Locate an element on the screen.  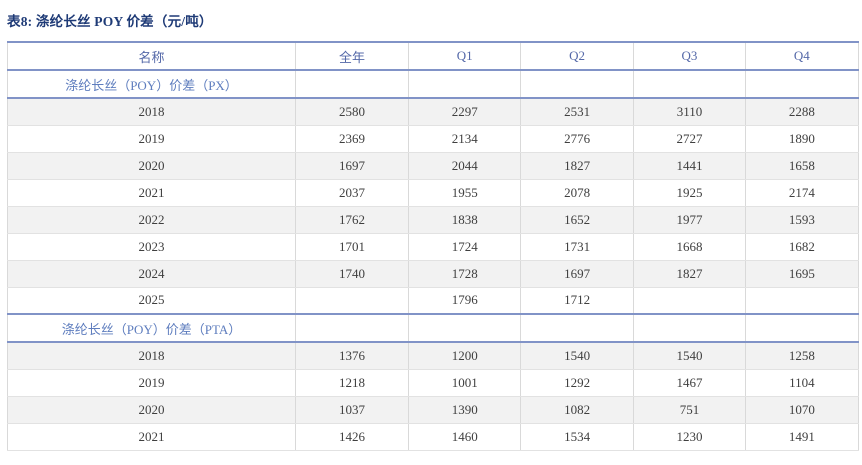
table-row: 2020 1697 2044 1827 1441 1658 is located at coordinates (433, 165).